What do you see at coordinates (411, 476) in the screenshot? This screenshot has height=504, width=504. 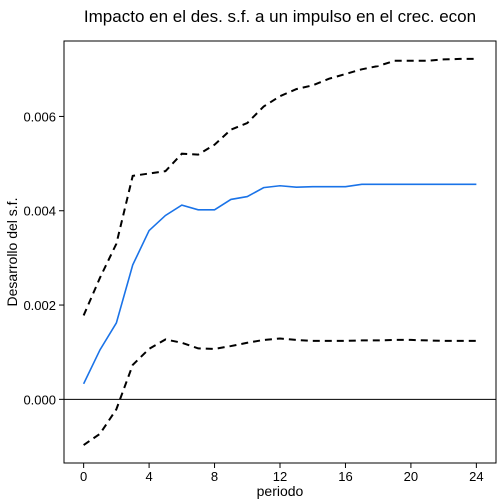 I see `x-tick-label: 20` at bounding box center [411, 476].